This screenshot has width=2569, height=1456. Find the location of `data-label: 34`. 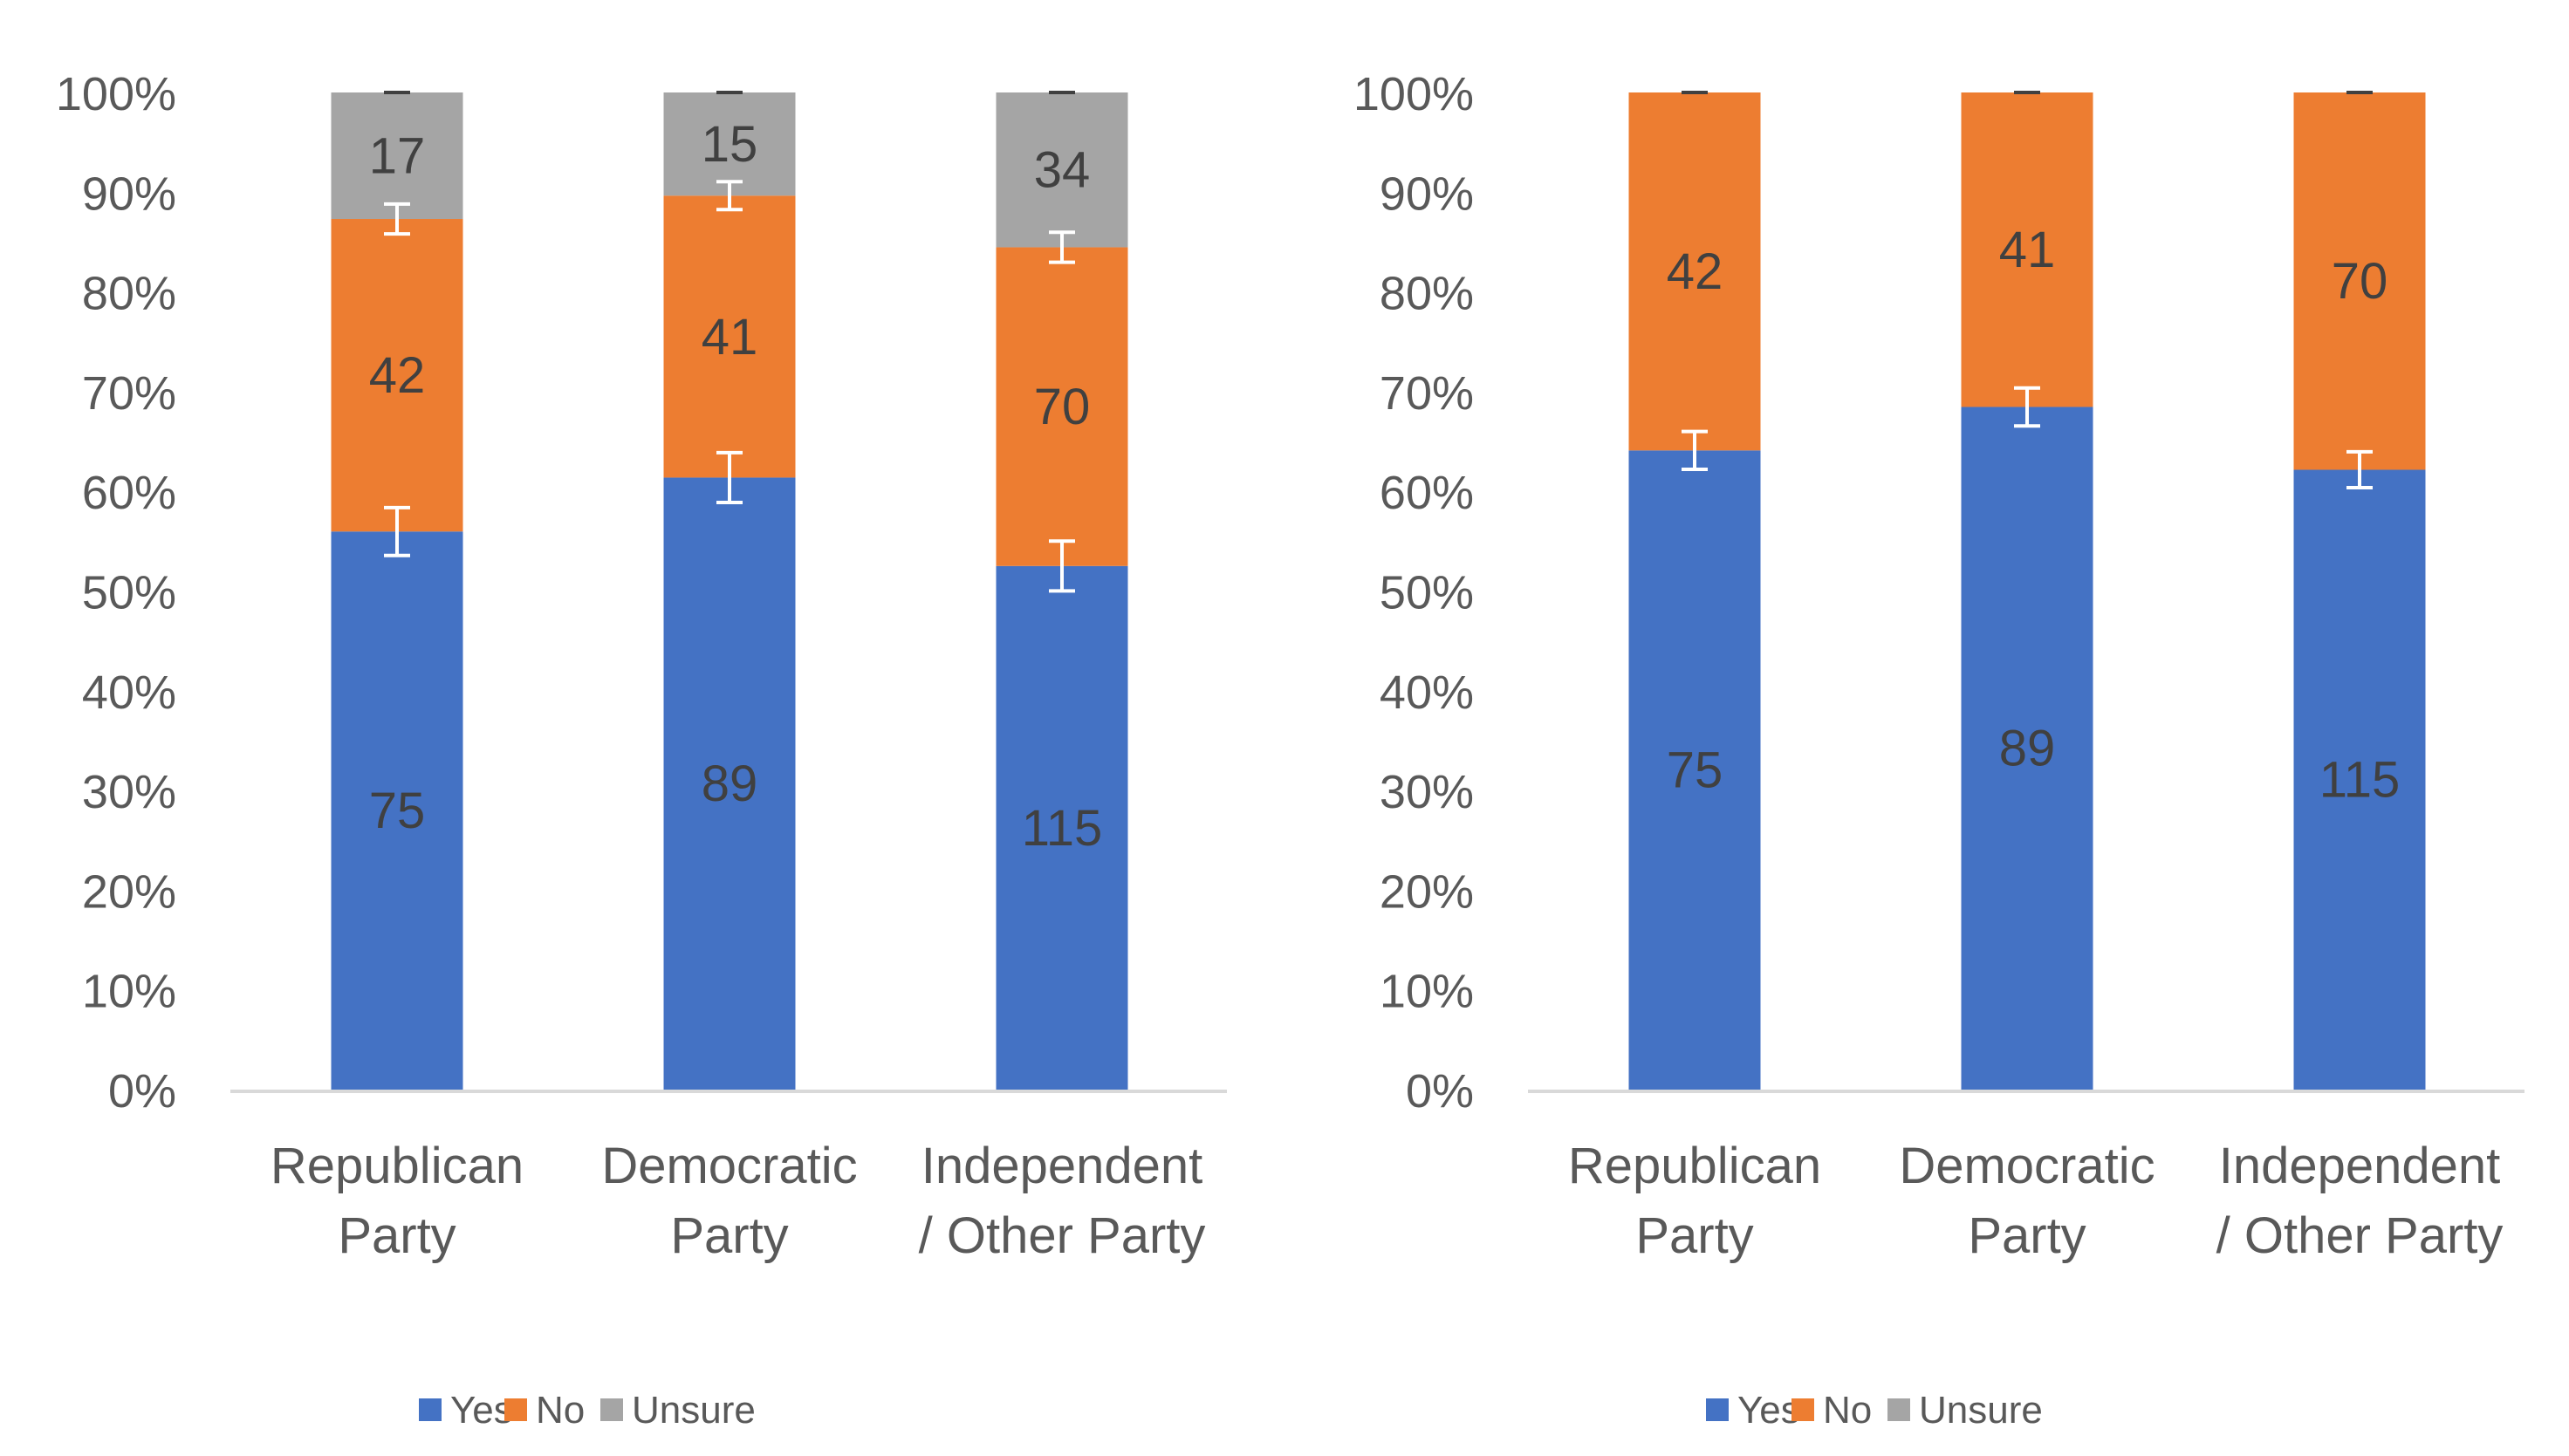

data-label: 34 is located at coordinates (1062, 170).